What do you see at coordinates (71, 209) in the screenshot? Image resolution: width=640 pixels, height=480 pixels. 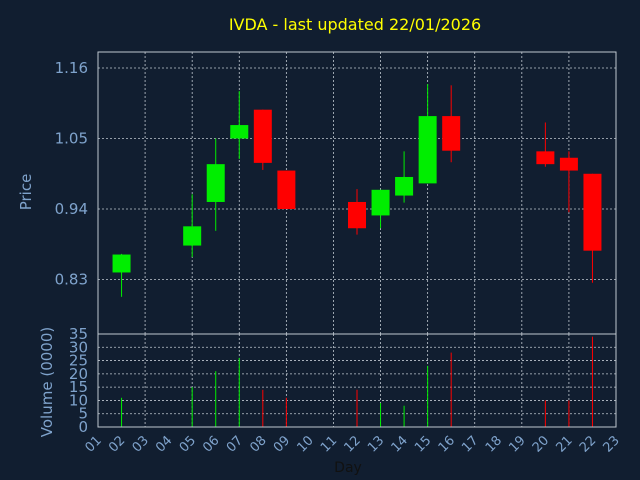 I see `price-tick-label: 0.94` at bounding box center [71, 209].